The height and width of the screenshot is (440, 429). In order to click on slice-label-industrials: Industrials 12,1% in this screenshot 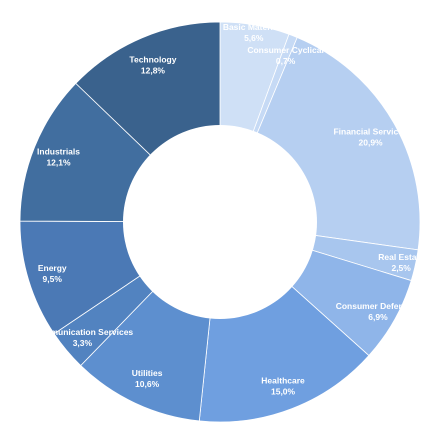, I will do `click(58, 157)`.